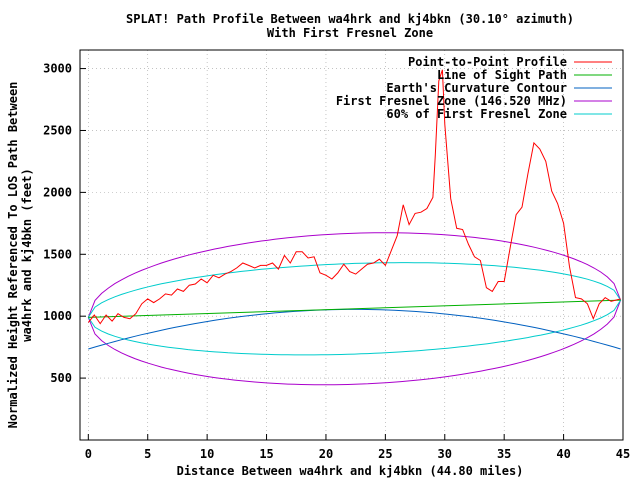  I want to click on y-tick-label: 2000, so click(57, 192).